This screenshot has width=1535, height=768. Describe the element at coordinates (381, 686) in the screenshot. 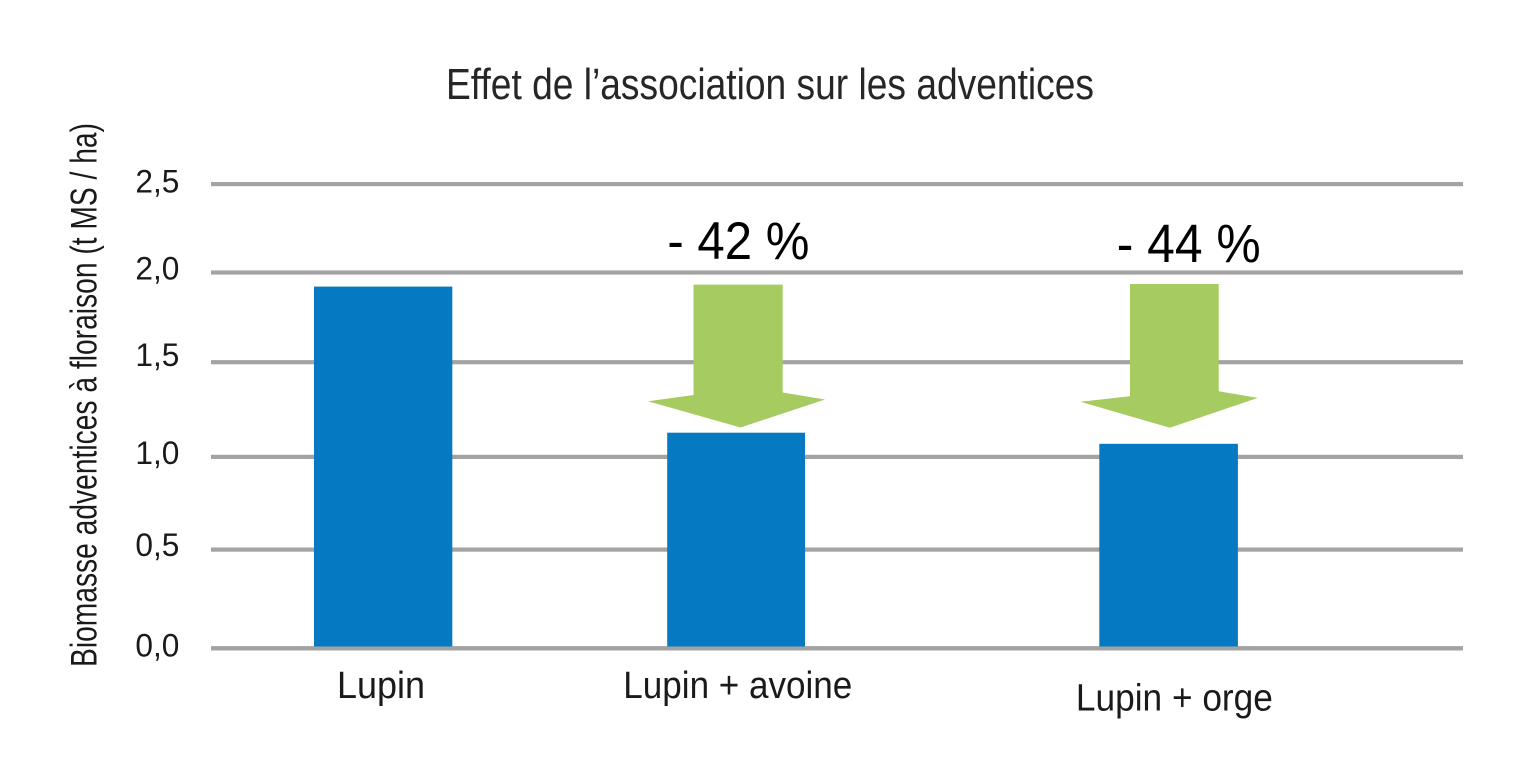

I see `svg-text: Lupin` at that location.